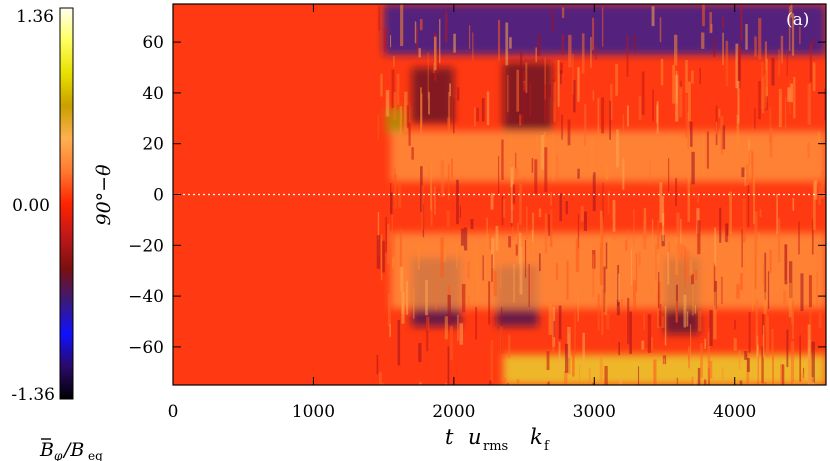  Describe the element at coordinates (797, 20) in the screenshot. I see `panel-label: (a)` at that location.